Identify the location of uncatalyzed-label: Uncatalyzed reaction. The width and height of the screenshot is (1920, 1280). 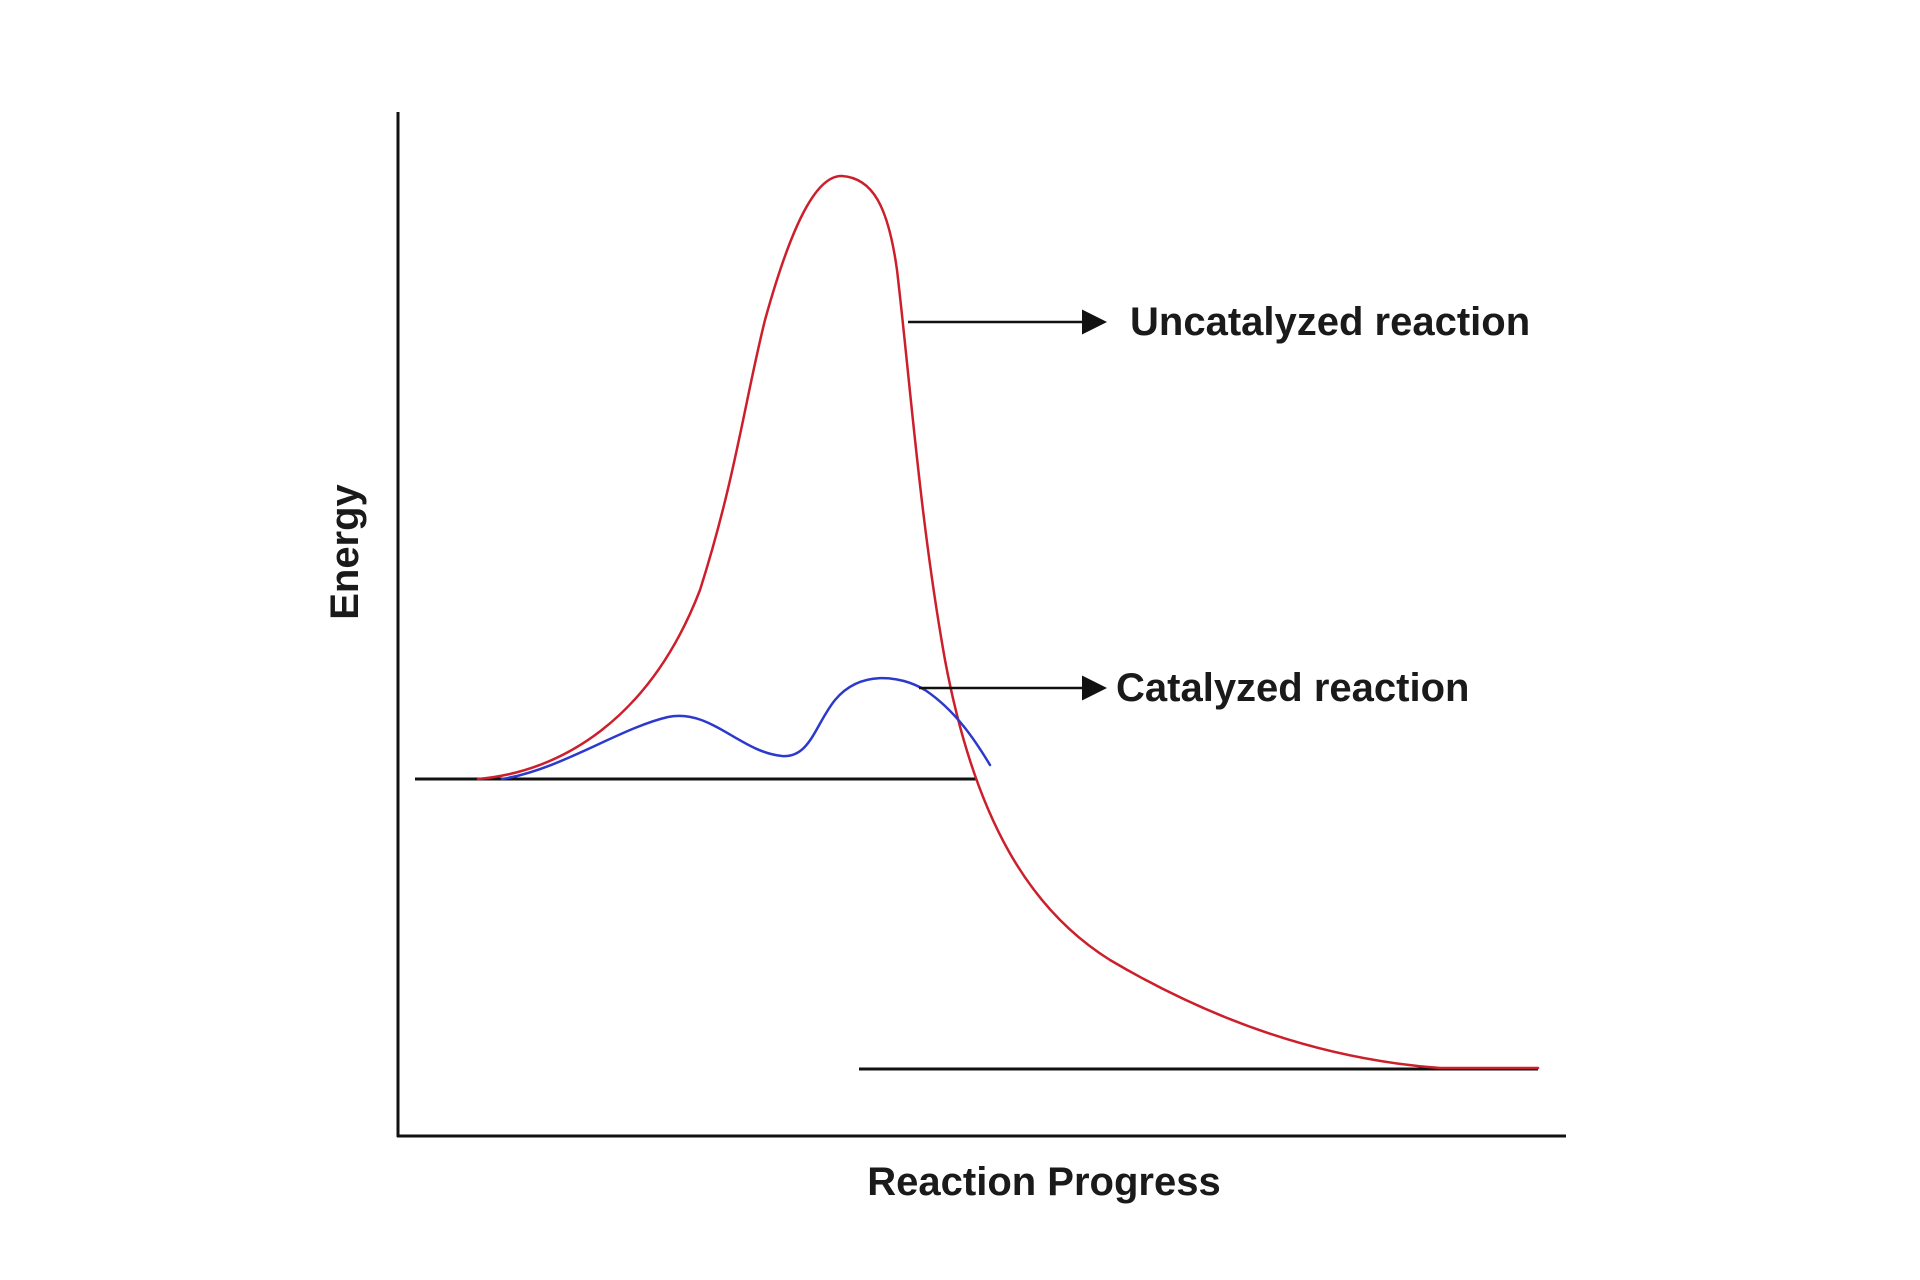
(1330, 322).